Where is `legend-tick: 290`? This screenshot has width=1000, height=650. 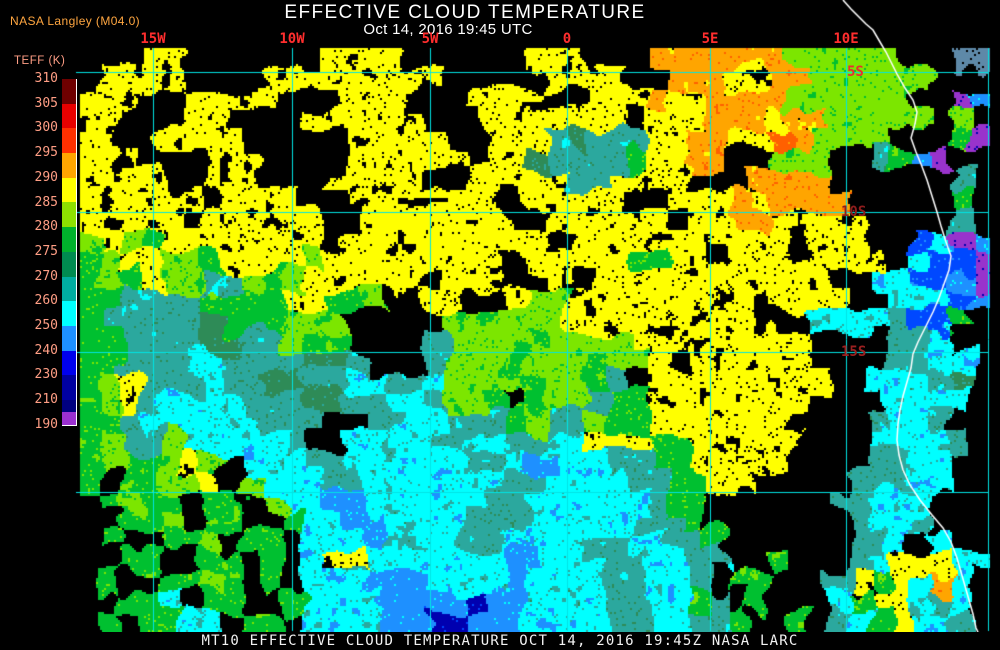
legend-tick: 290 is located at coordinates (46, 177).